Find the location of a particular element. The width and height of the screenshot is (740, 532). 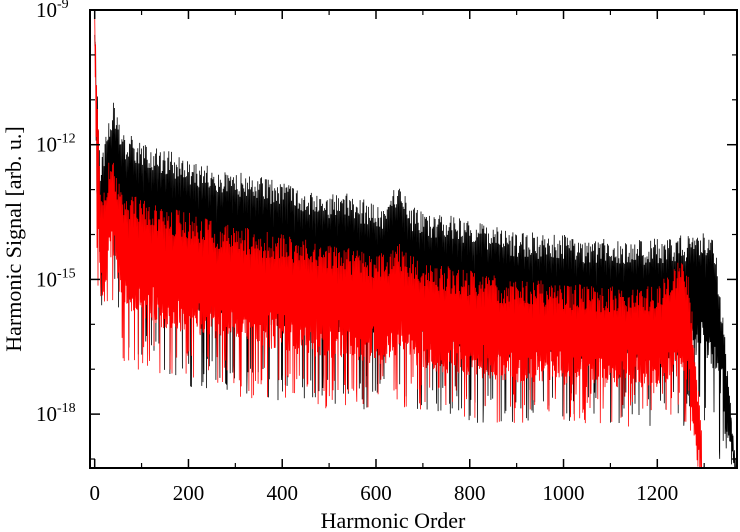

x-tick-label: 0 is located at coordinates (94, 493).